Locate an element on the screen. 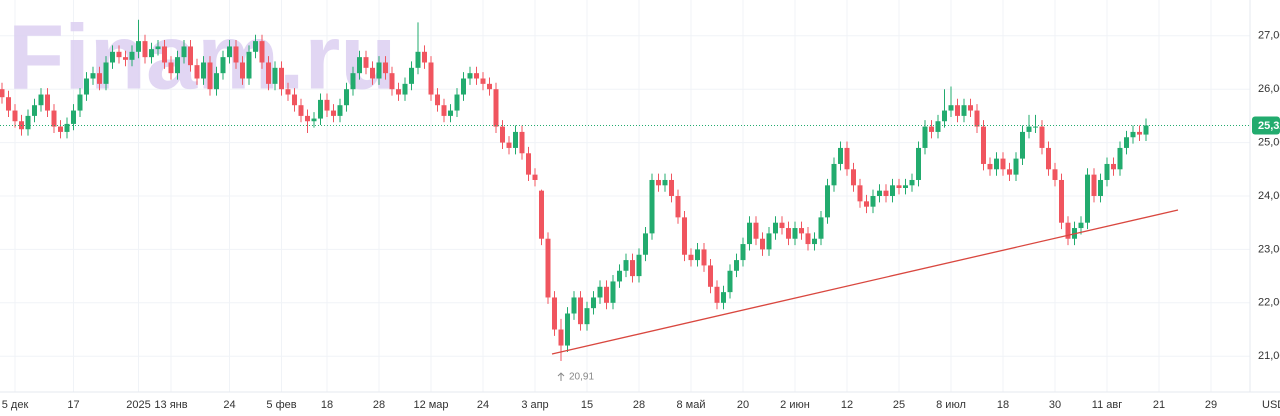 The height and width of the screenshot is (416, 1280). x-tick-label: 29 is located at coordinates (1211, 405).